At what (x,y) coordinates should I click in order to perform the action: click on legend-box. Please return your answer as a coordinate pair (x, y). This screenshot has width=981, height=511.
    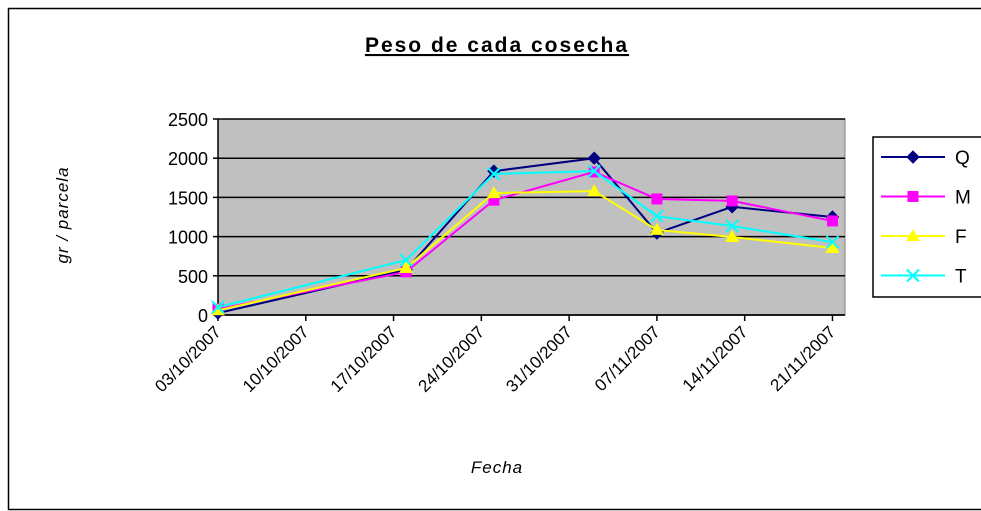
    Looking at the image, I should click on (926, 217).